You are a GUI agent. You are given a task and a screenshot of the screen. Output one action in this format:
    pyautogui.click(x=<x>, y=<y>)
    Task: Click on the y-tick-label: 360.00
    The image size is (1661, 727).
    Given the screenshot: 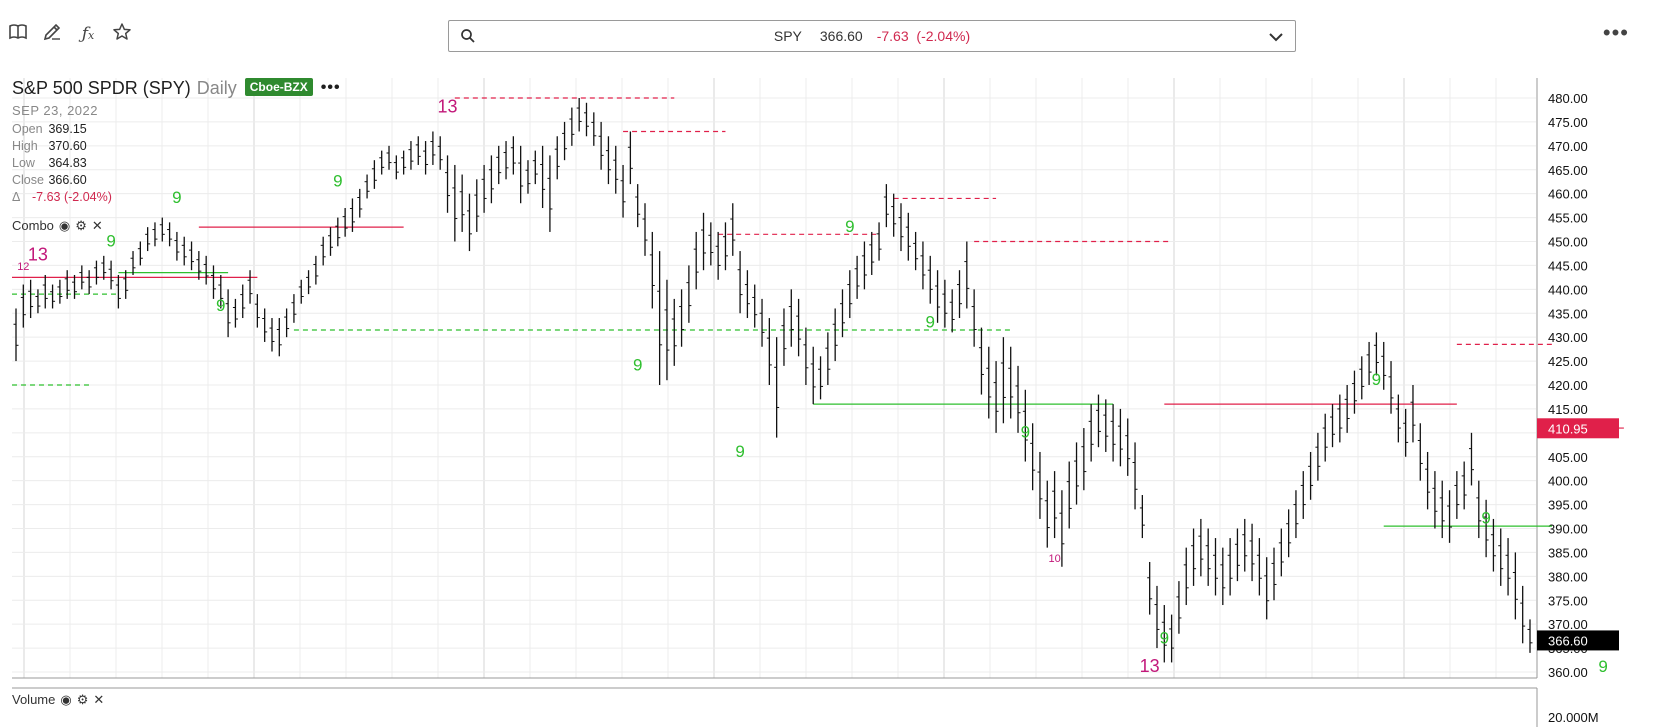 What is the action you would take?
    pyautogui.click(x=1568, y=672)
    